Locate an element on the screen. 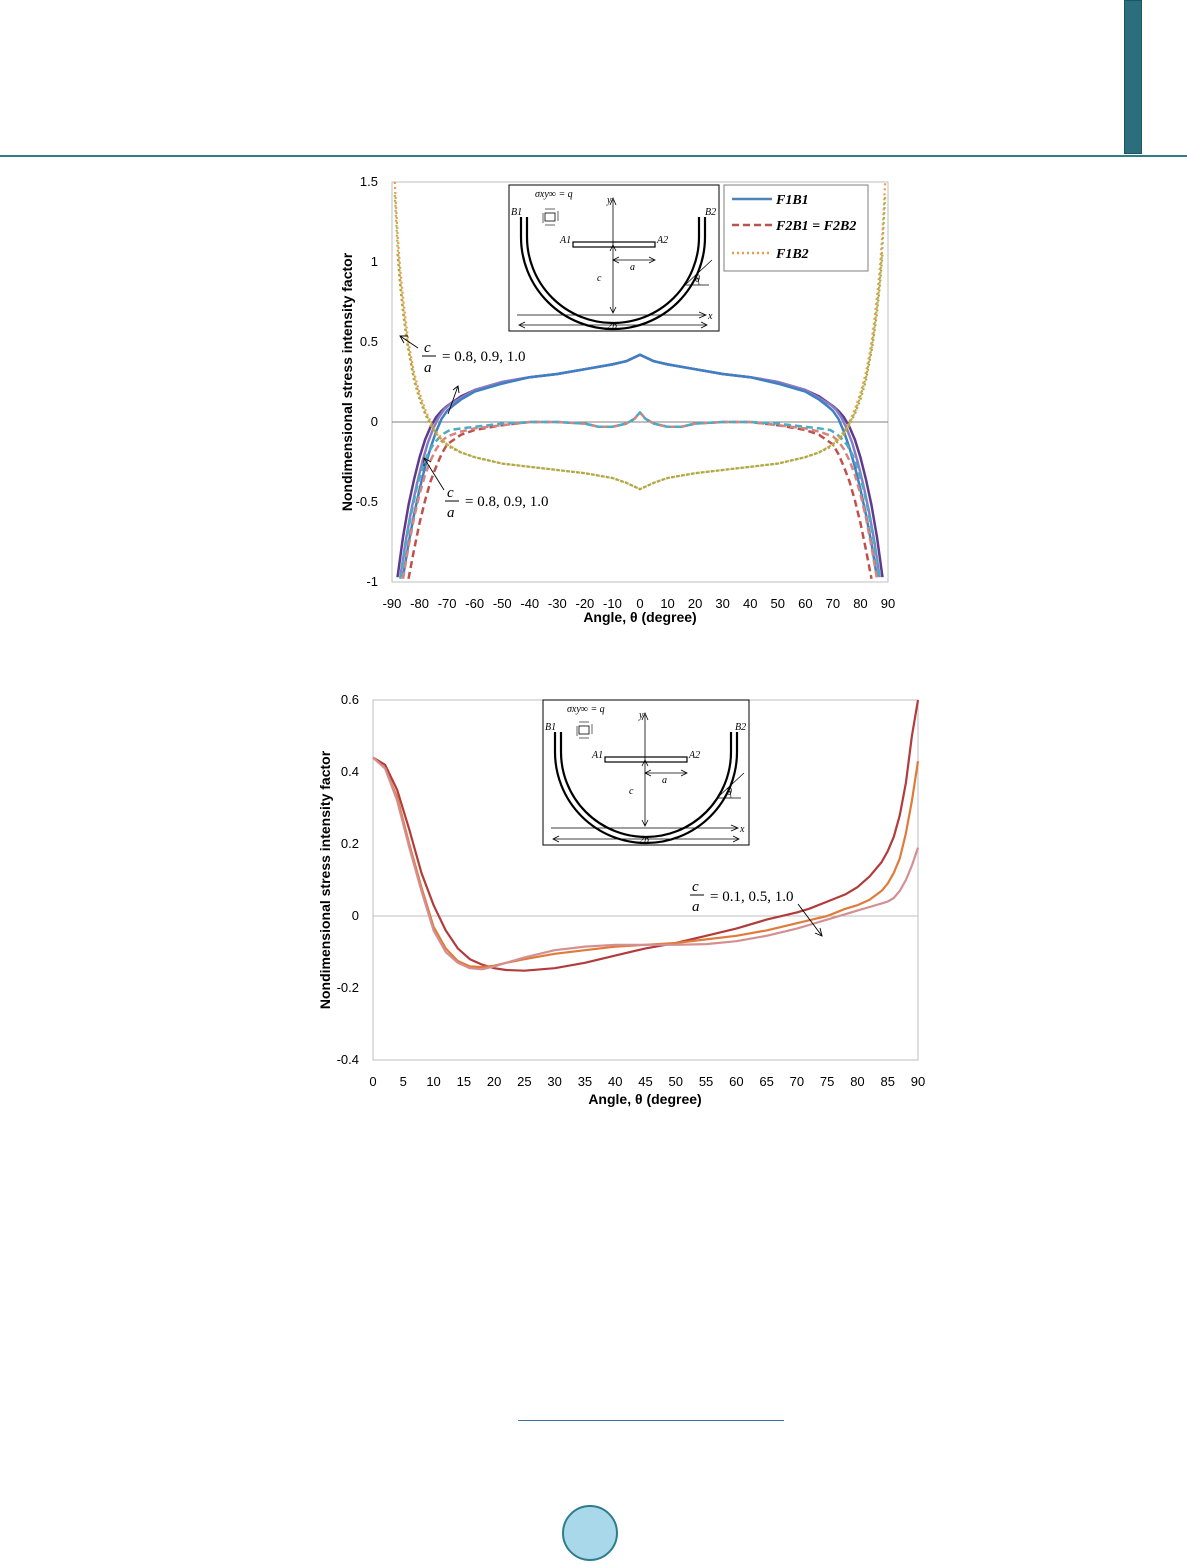  y-tick-label: -0.2 is located at coordinates (348, 987).